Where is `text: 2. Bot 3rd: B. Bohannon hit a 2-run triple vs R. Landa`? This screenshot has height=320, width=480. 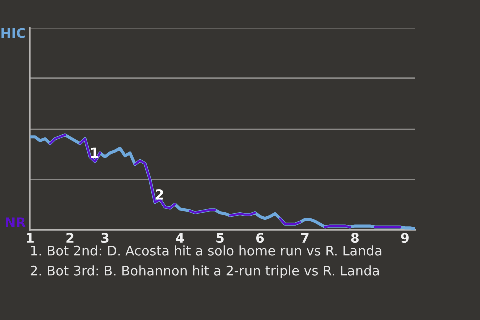 text: 2. Bot 3rd: B. Bohannon hit a 2-run triple vs R. Landa is located at coordinates (205, 272).